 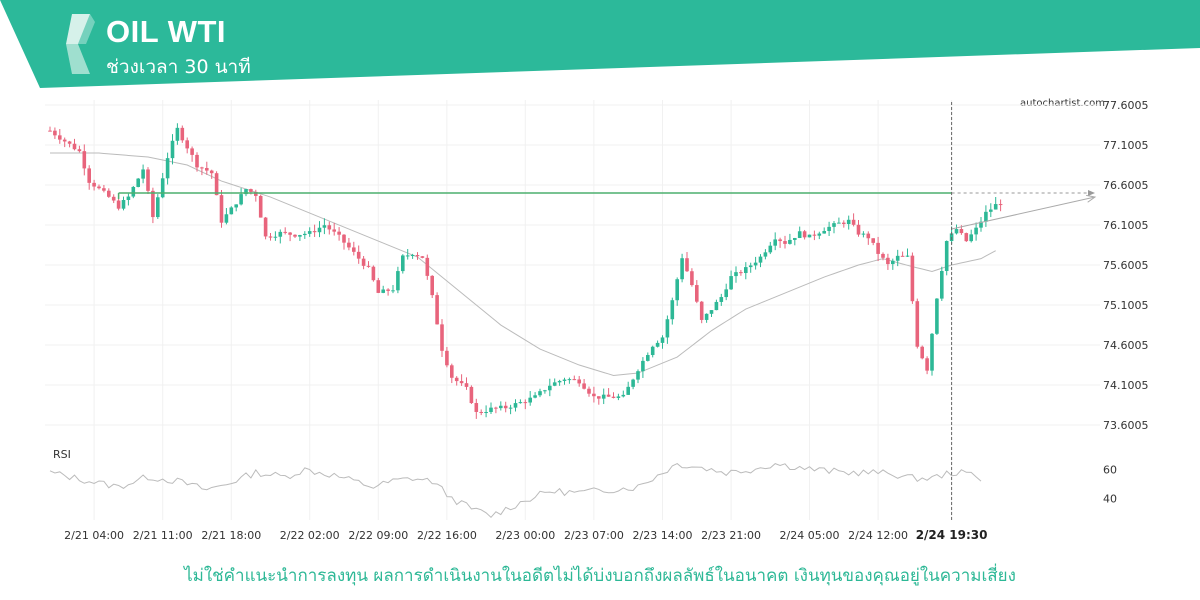 I want to click on x-tick-label: 2/21 04:00, so click(x=94, y=535).